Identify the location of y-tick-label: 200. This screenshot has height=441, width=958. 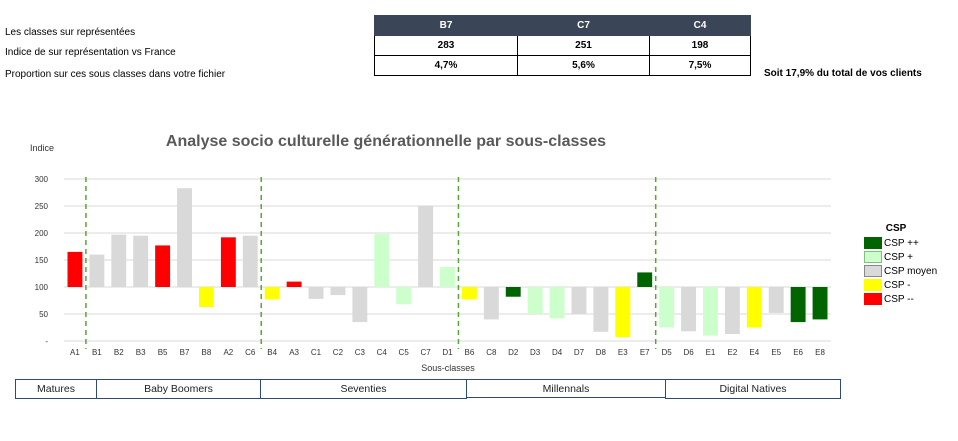
(42, 233).